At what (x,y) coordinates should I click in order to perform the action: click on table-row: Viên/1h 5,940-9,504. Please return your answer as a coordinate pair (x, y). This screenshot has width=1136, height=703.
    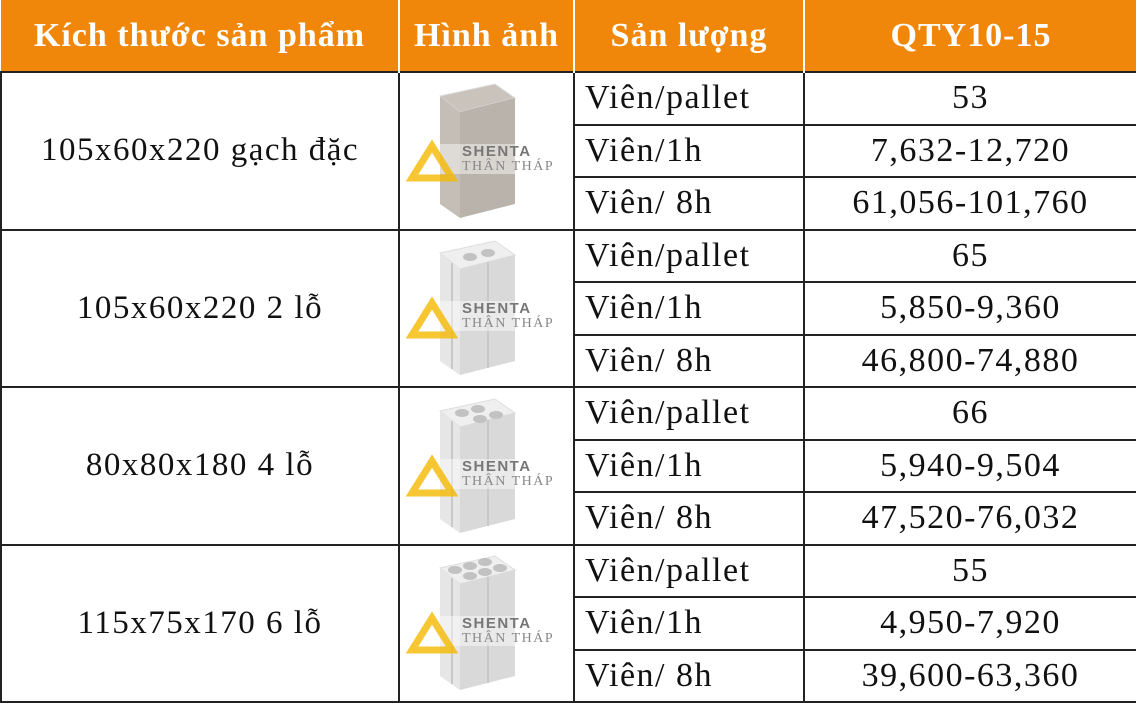
    Looking at the image, I should click on (568, 465).